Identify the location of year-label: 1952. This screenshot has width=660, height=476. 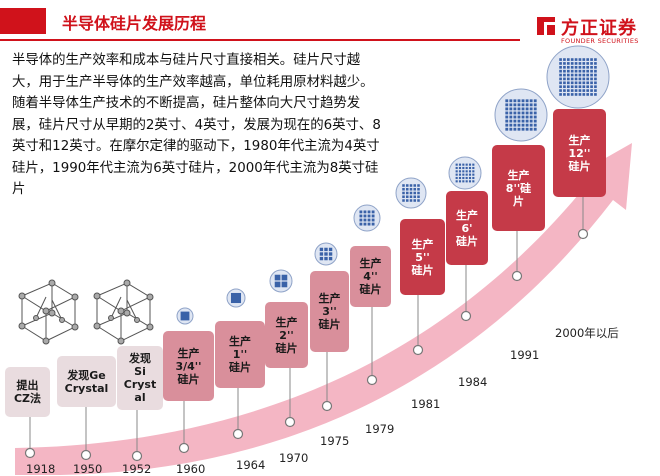
(137, 469).